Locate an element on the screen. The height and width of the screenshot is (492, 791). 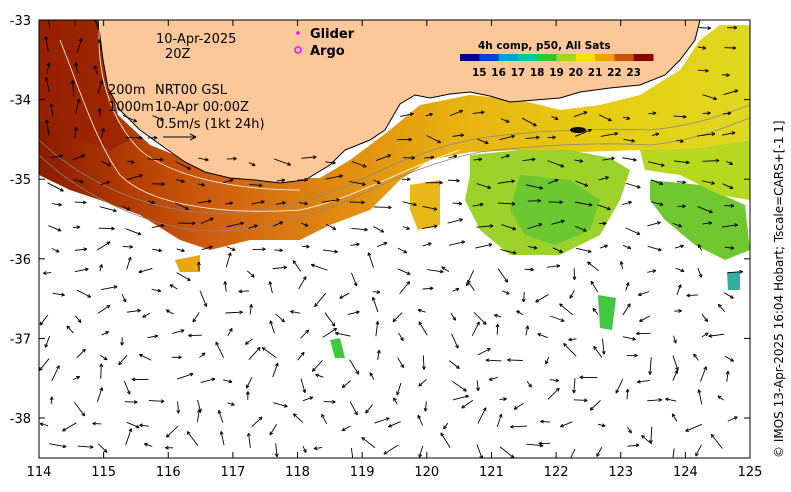
x-tick-label: 123 is located at coordinates (620, 472).